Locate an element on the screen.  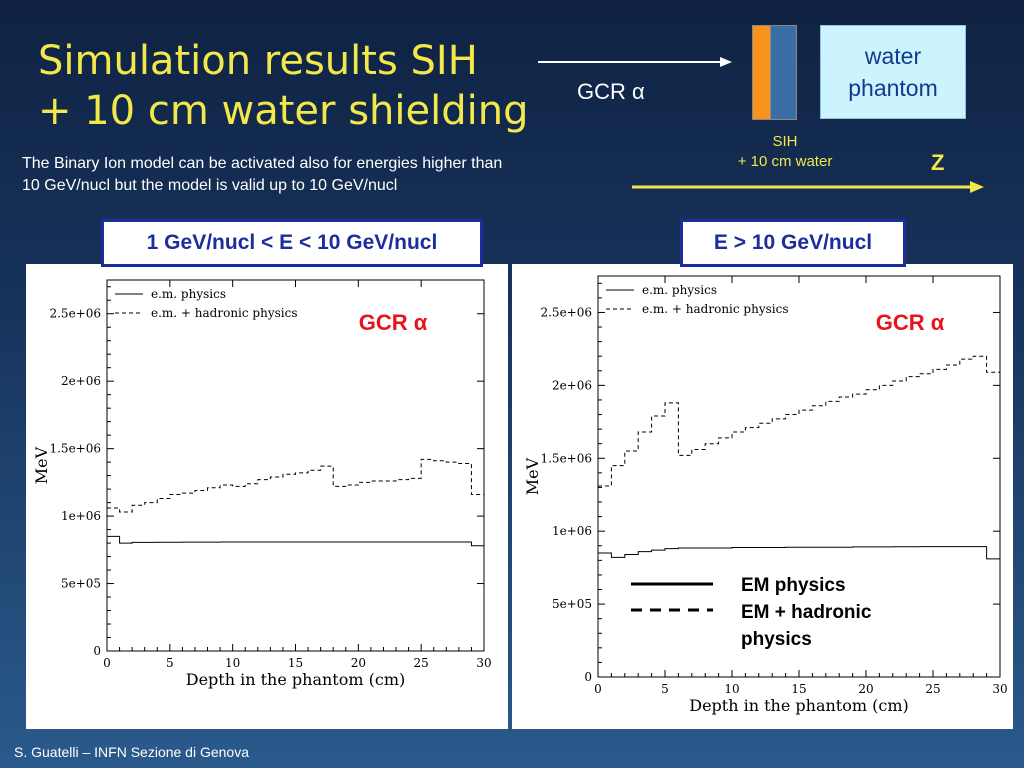
z-axis-arrow is located at coordinates (808, 187).